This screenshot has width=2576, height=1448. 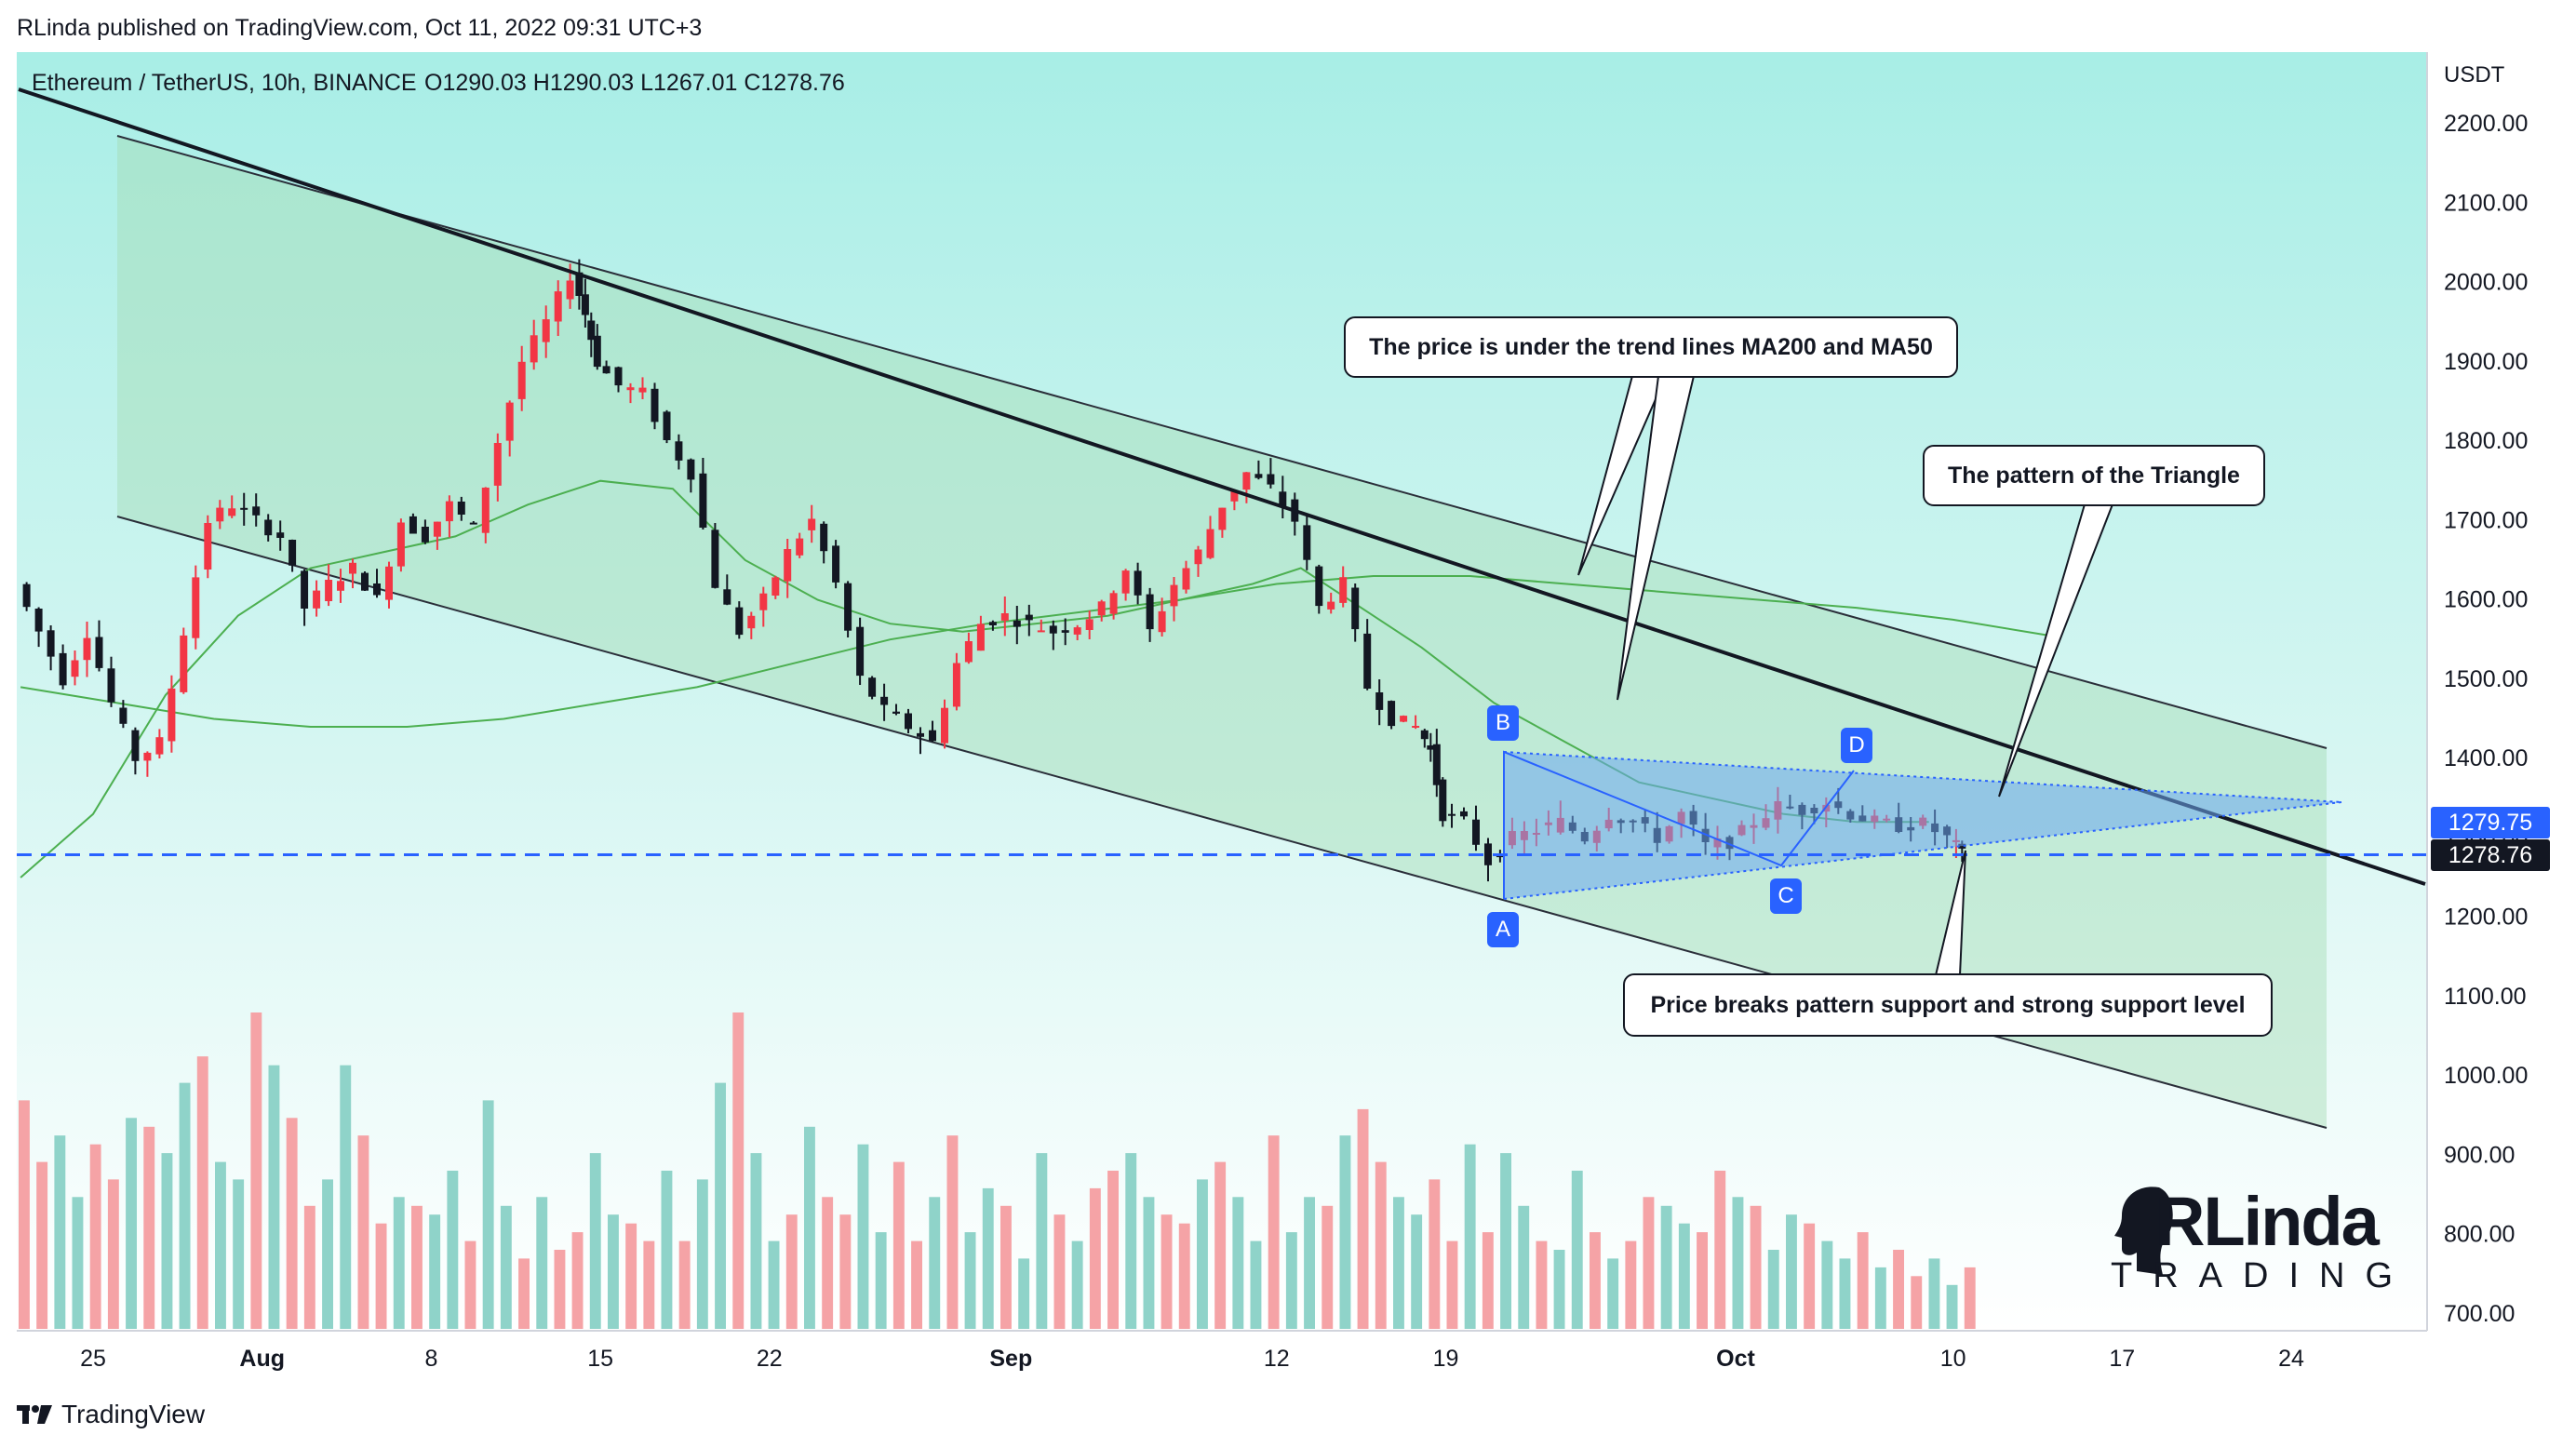 What do you see at coordinates (2486, 441) in the screenshot?
I see `y-tick-label: 1800.00` at bounding box center [2486, 441].